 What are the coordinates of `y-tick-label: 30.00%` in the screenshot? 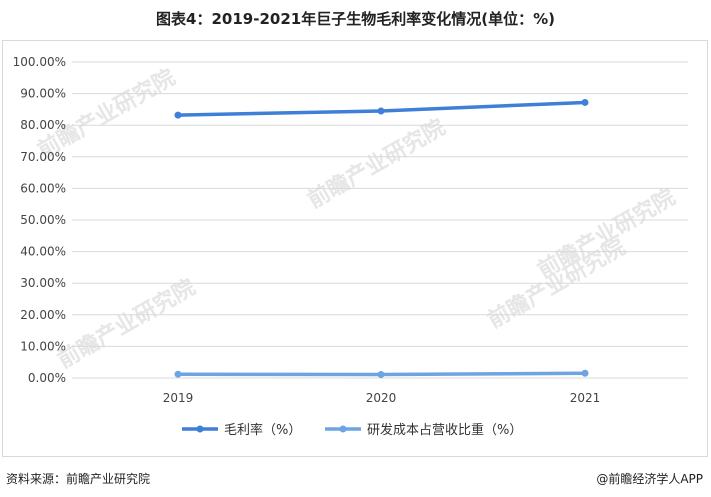 It's located at (43, 283).